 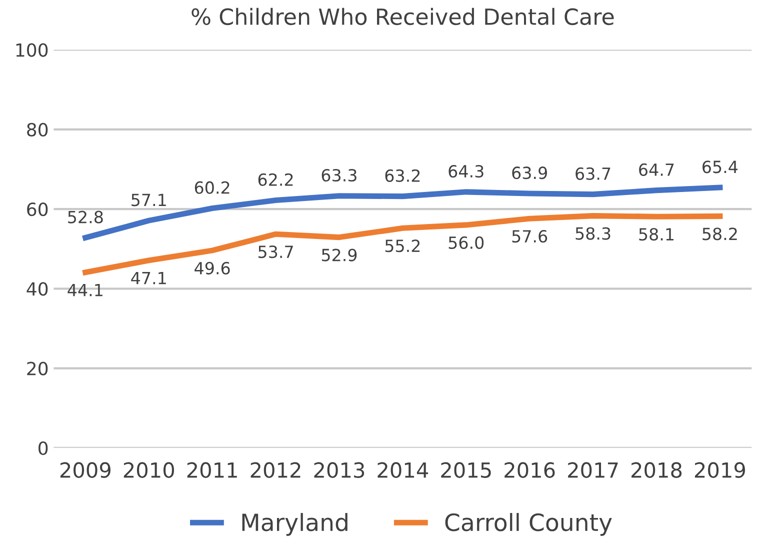 What do you see at coordinates (339, 470) in the screenshot?
I see `x-tick-label: 2013` at bounding box center [339, 470].